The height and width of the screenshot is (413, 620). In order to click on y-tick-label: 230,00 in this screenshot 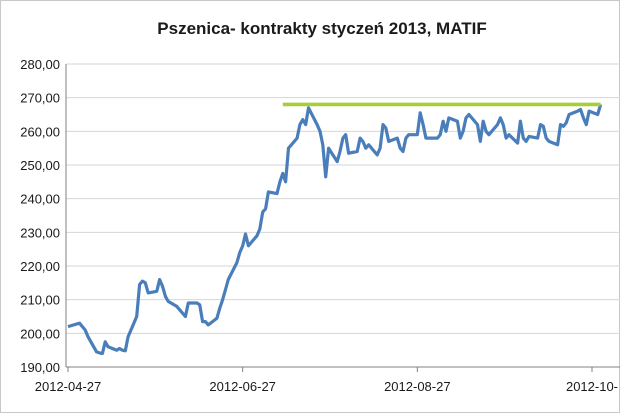, I will do `click(40, 232)`.